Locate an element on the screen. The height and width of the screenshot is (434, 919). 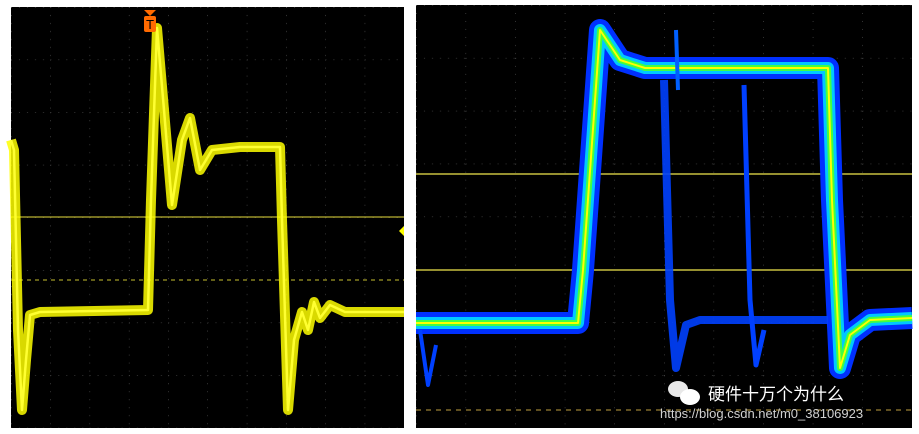
watermark: 硬件十万个为什么 is located at coordinates (756, 392).